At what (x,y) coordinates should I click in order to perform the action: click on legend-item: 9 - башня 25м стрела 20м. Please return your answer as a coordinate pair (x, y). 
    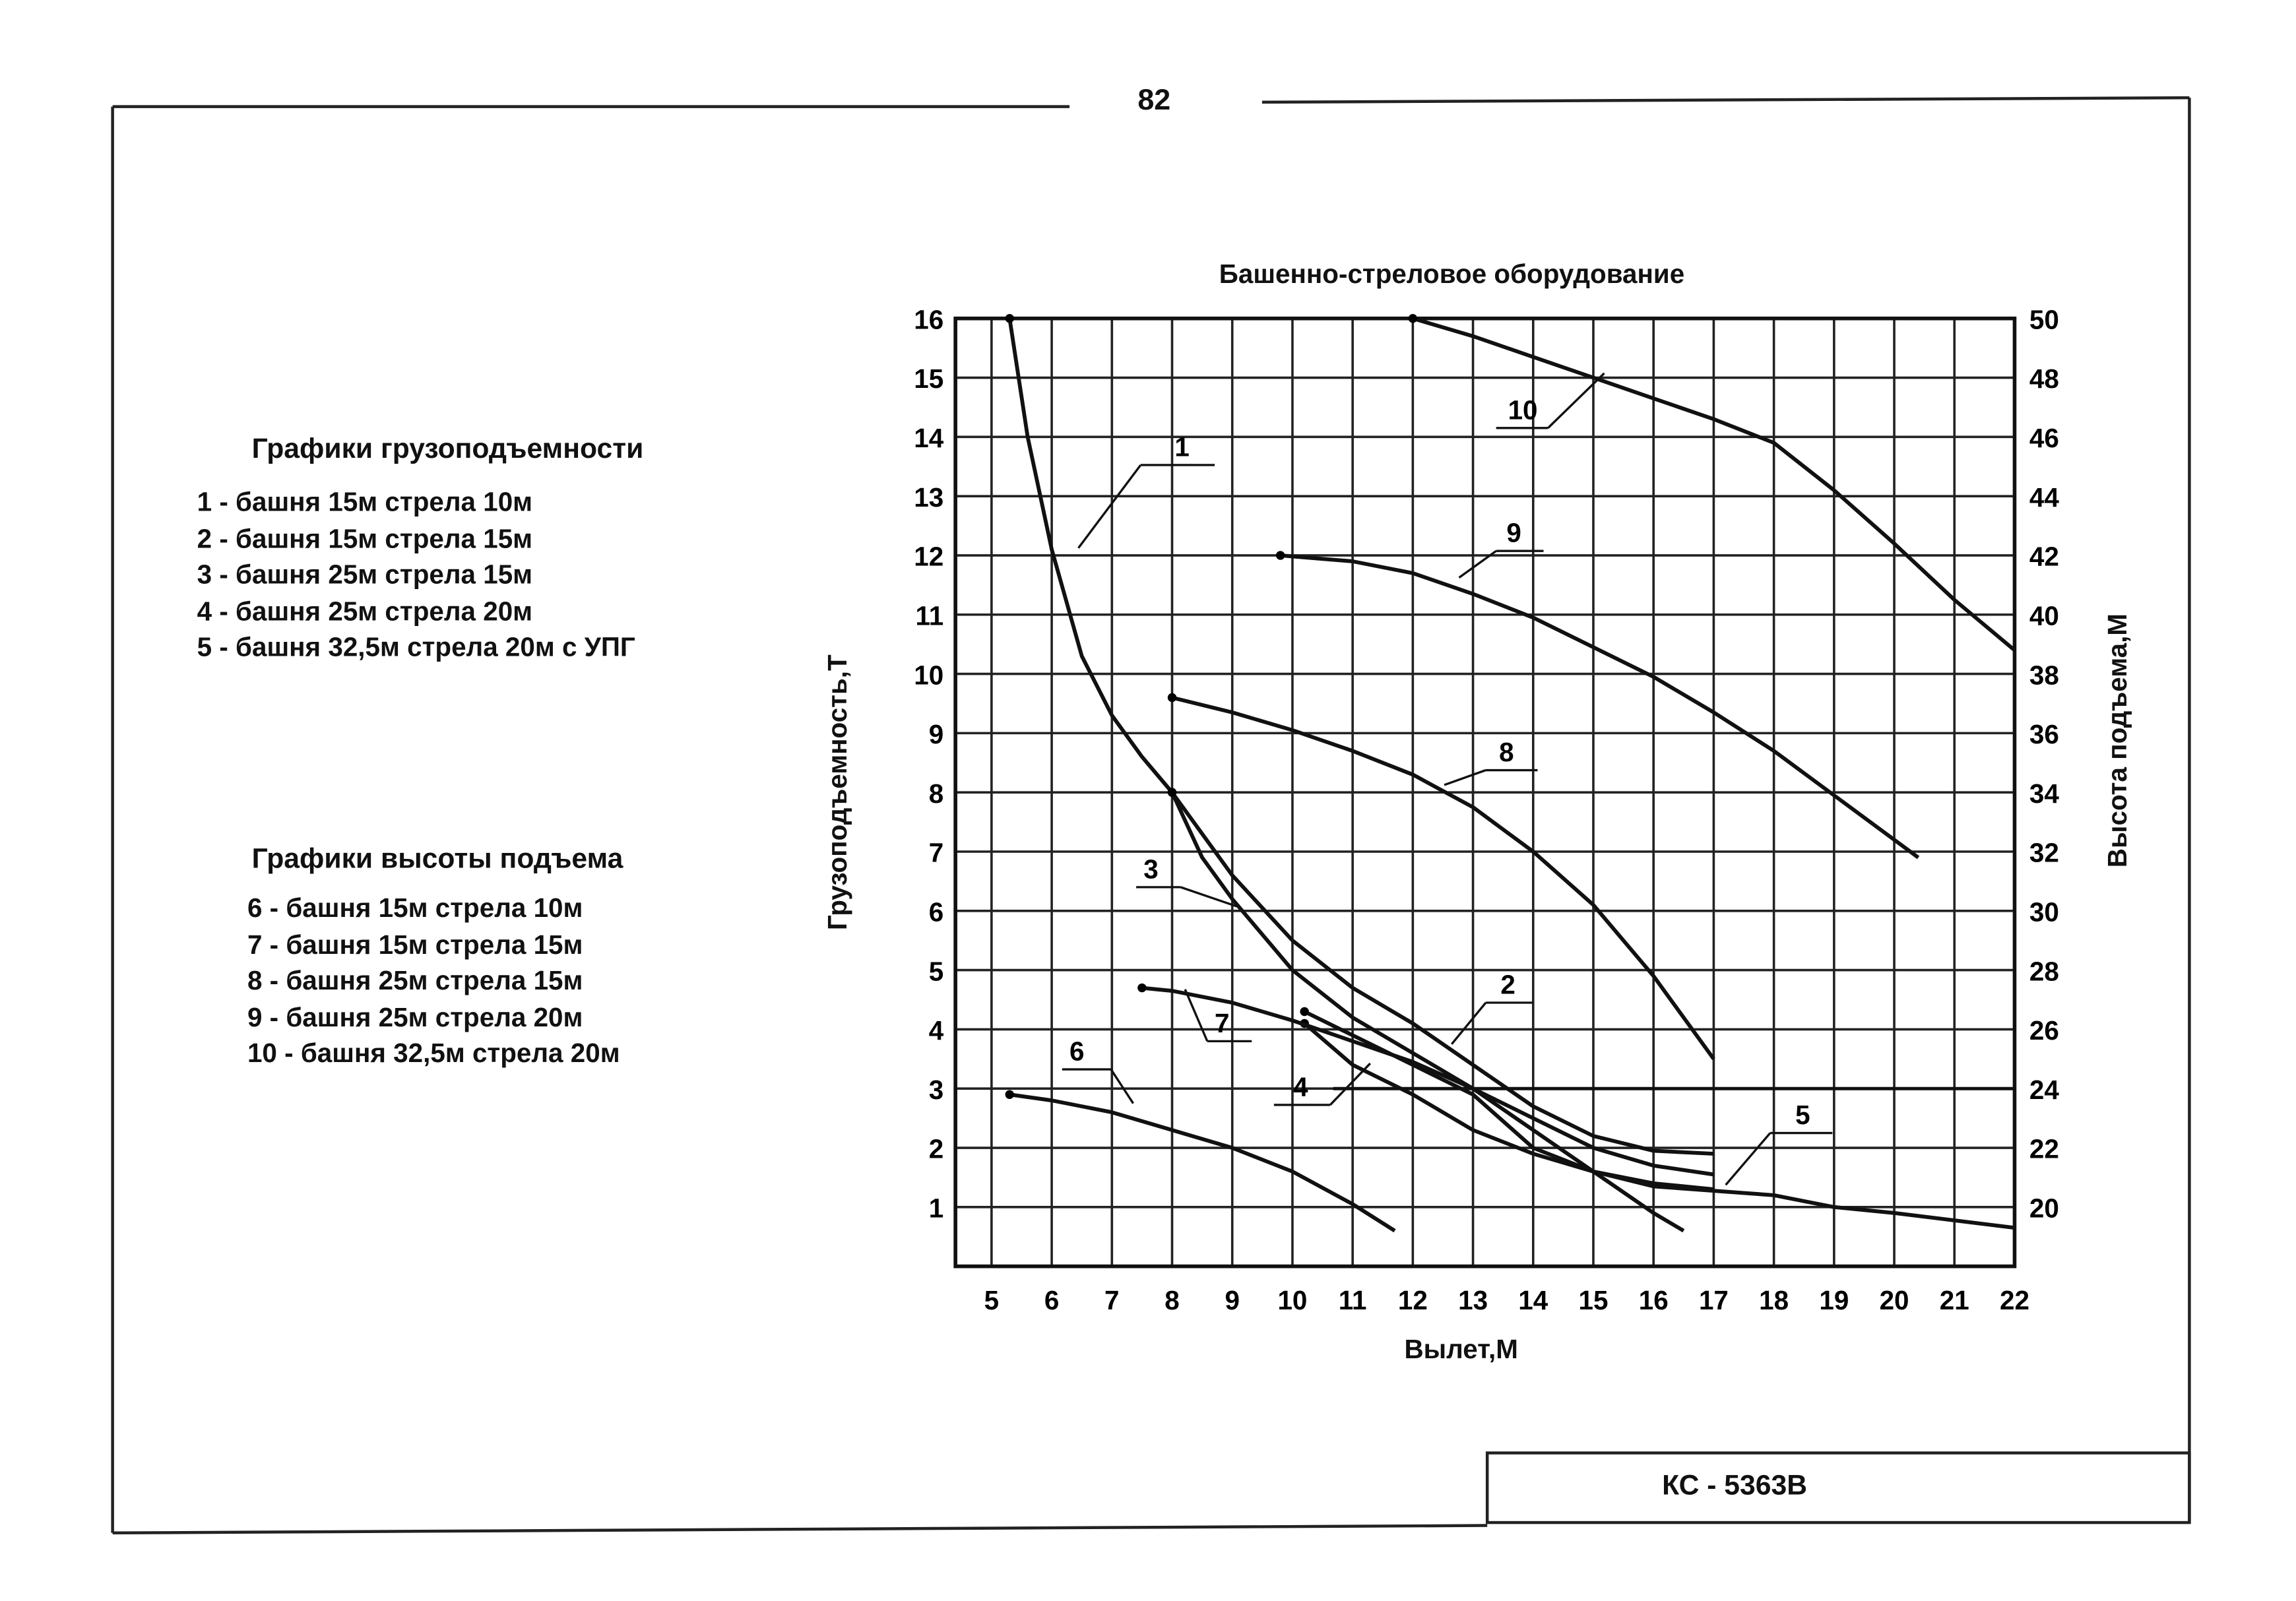
    Looking at the image, I should click on (415, 1016).